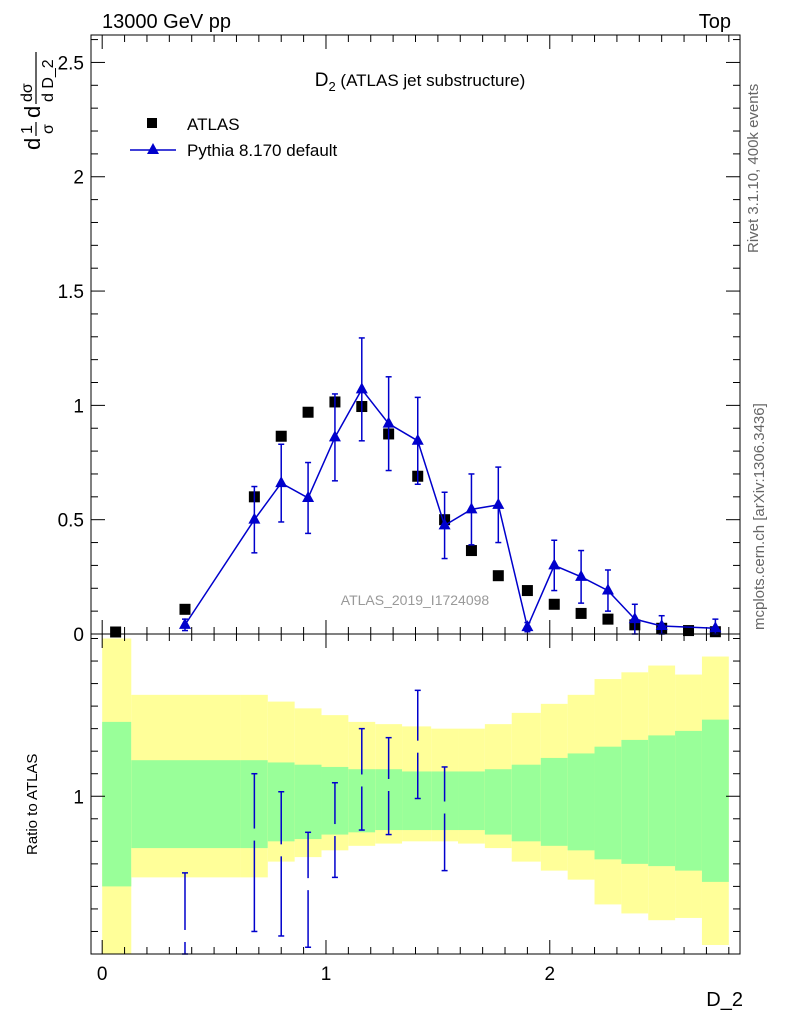  I want to click on ratio-ytick-label: 1, so click(78, 797).